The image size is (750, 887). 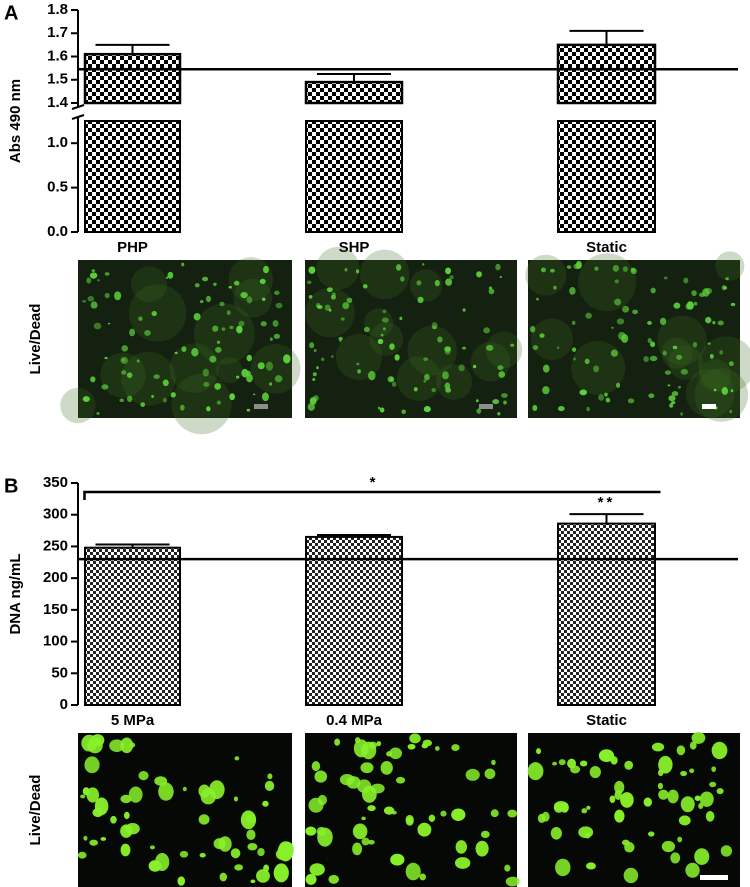 I want to click on y-tick-label: 150, so click(x=55, y=609).